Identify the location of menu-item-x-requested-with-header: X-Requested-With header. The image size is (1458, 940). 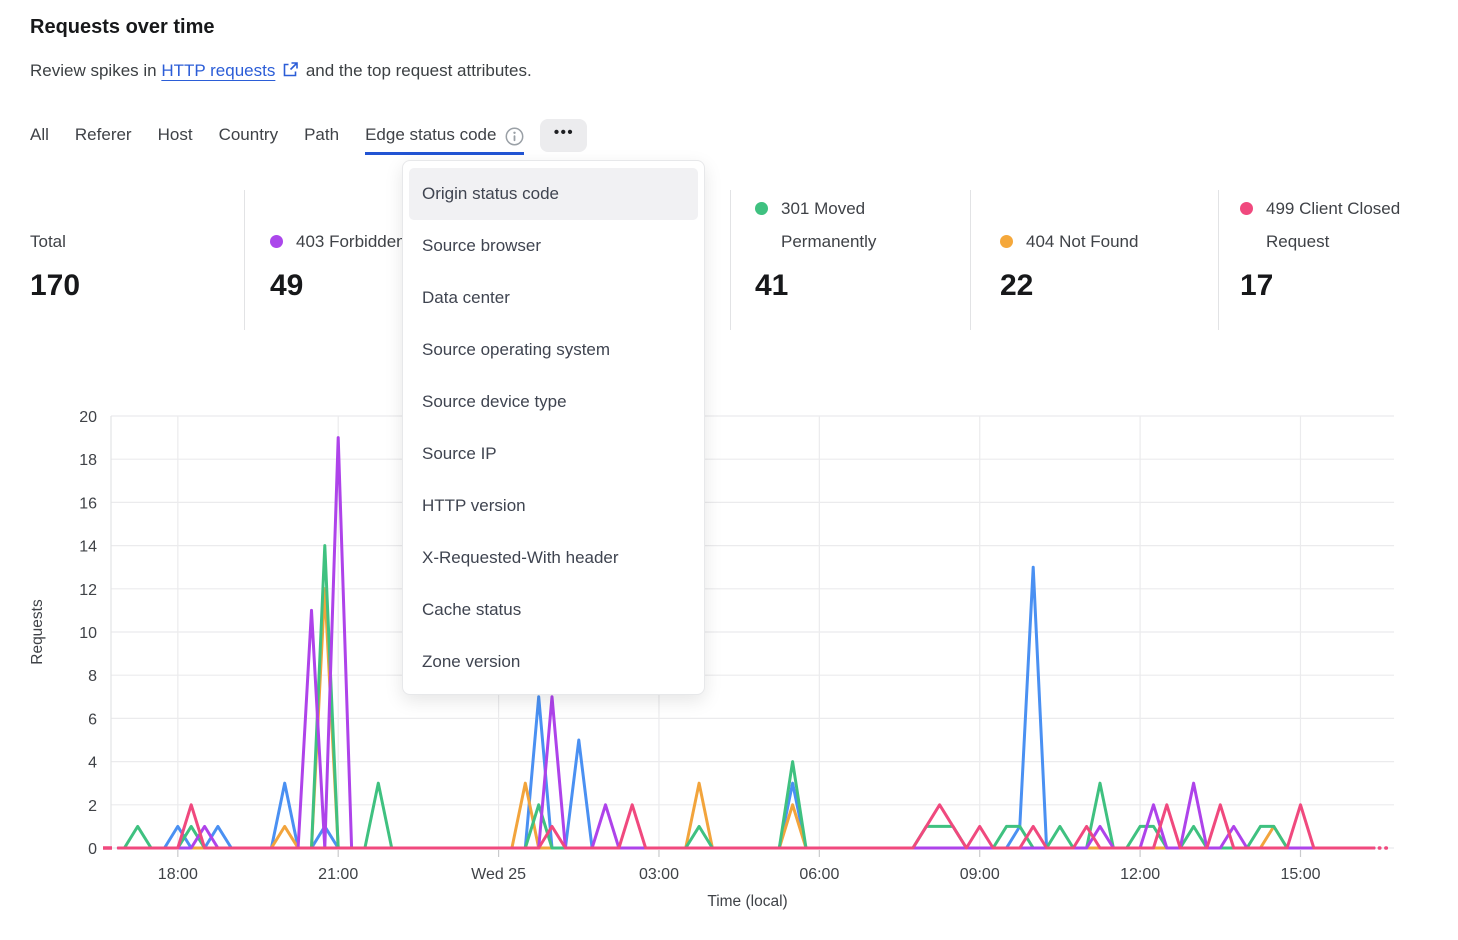
(520, 557).